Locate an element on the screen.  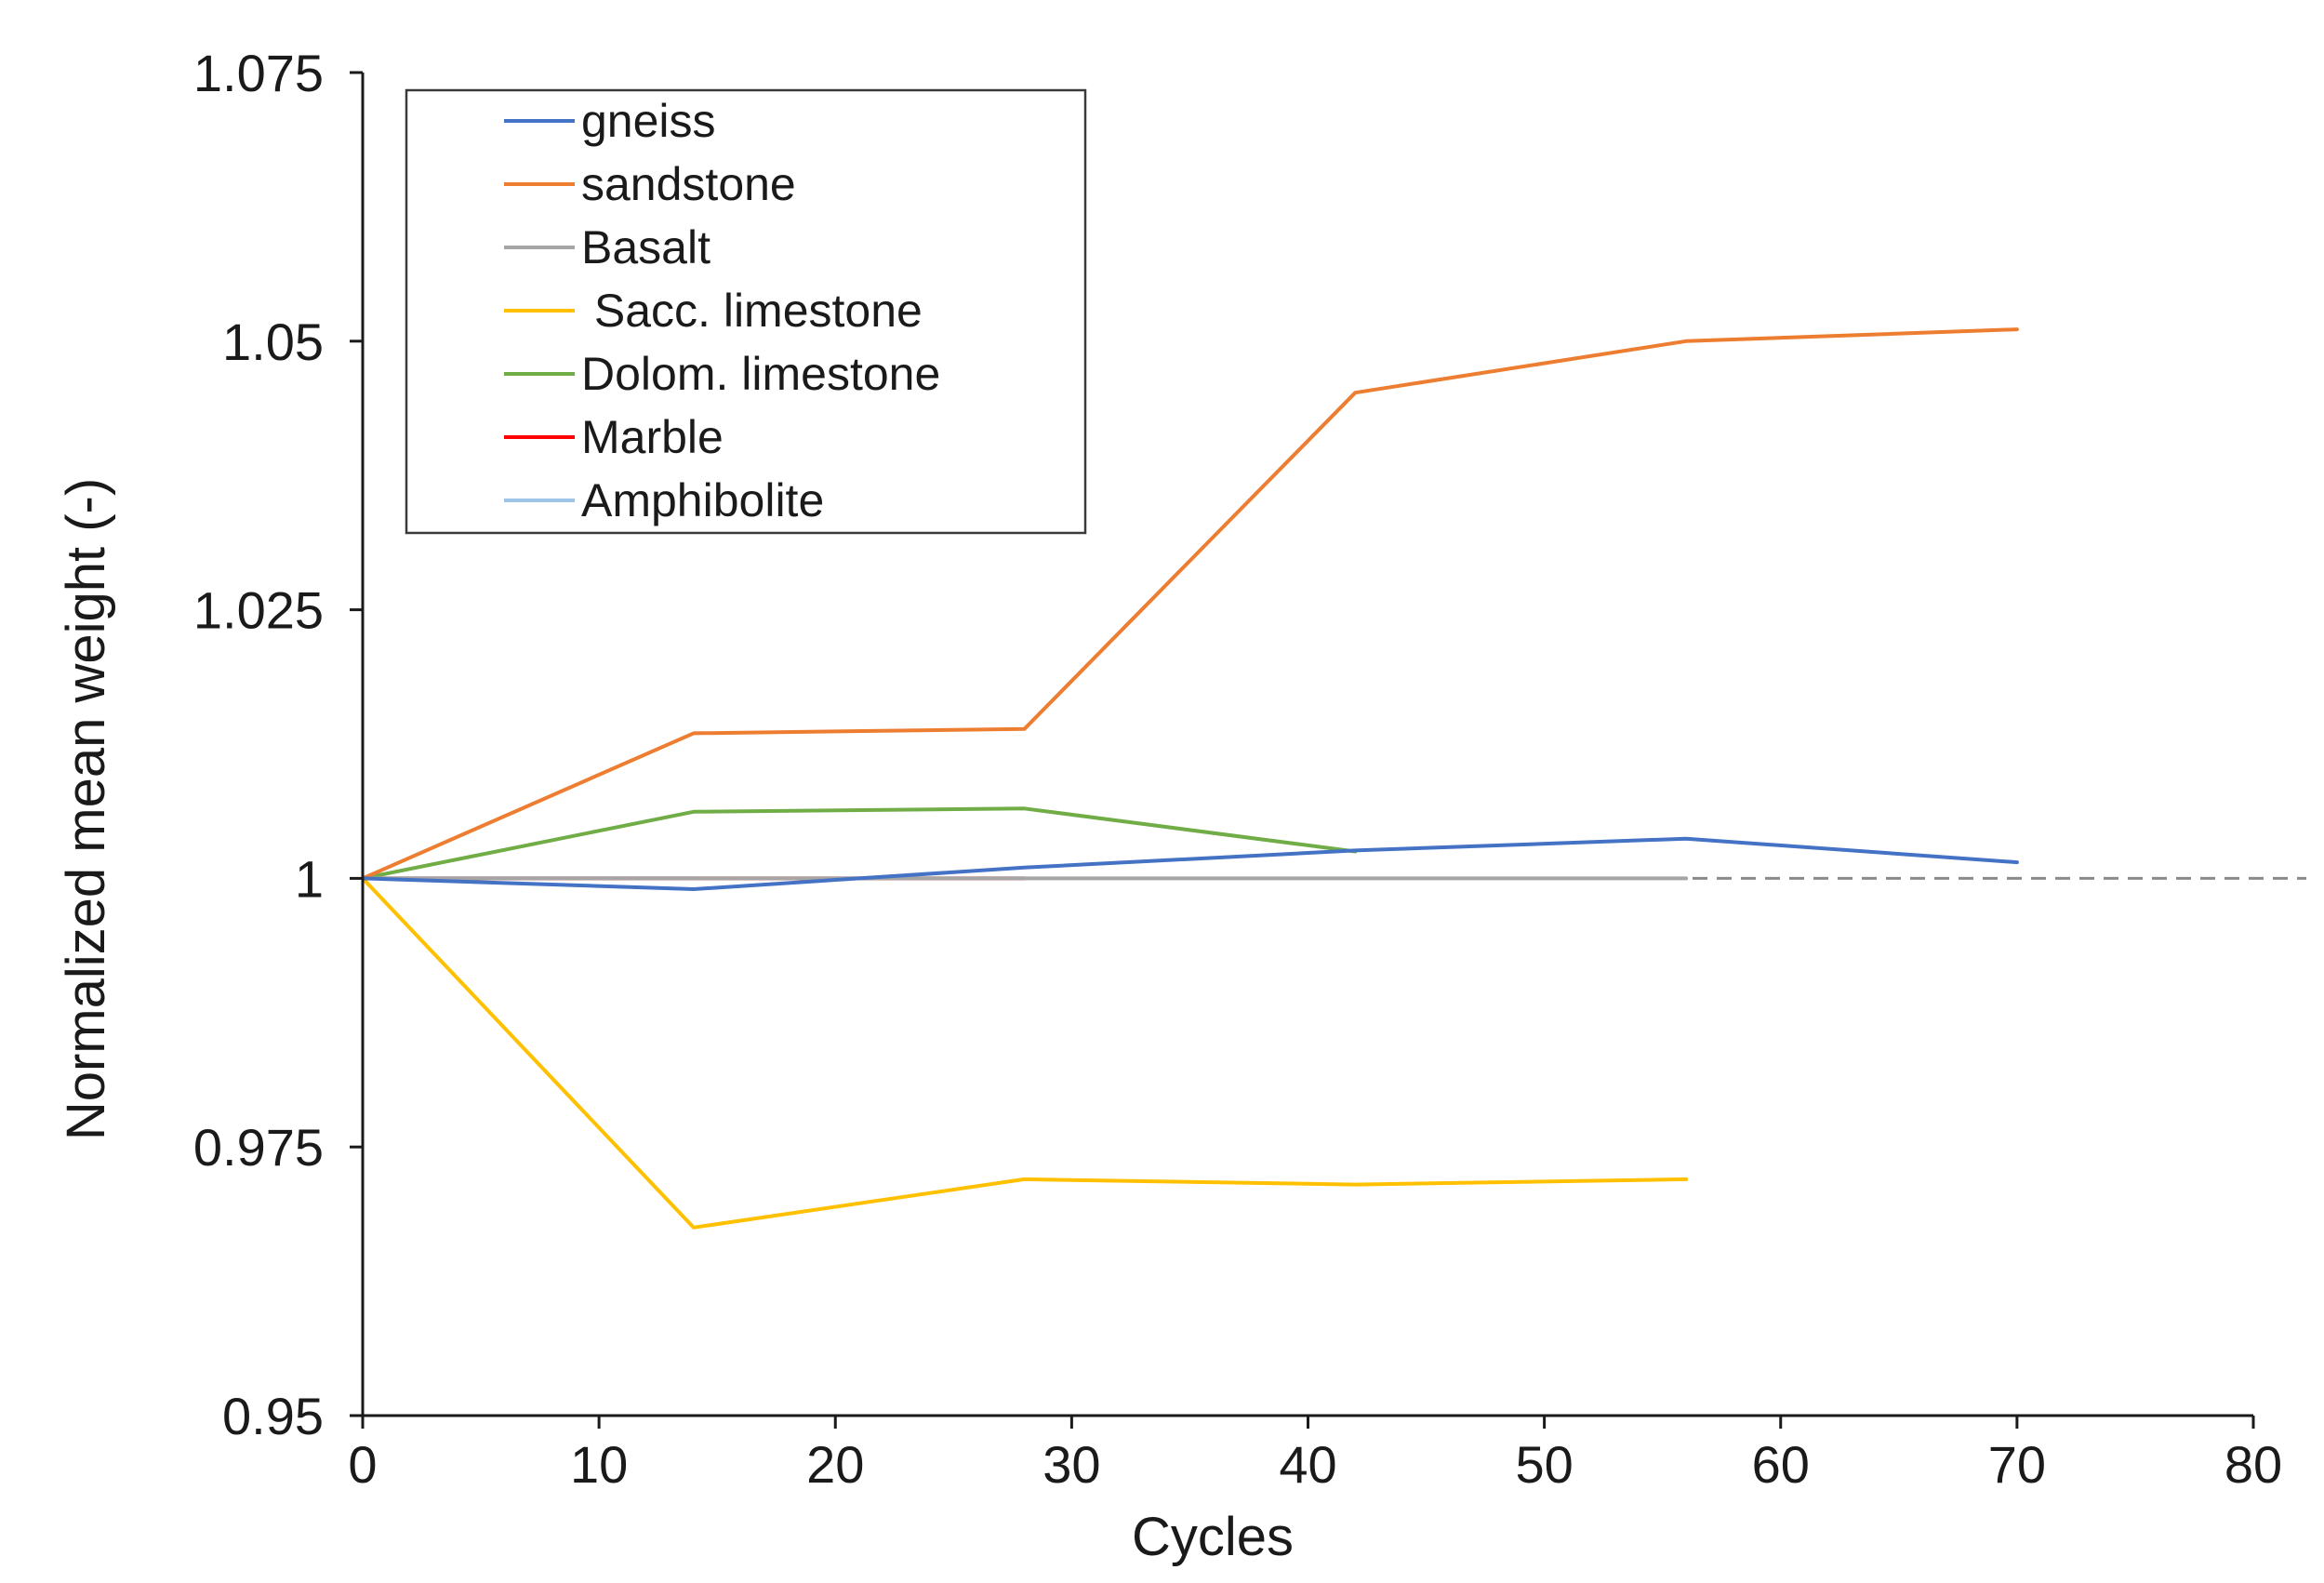
series-line-sacc-limestone is located at coordinates (1025, 1053).